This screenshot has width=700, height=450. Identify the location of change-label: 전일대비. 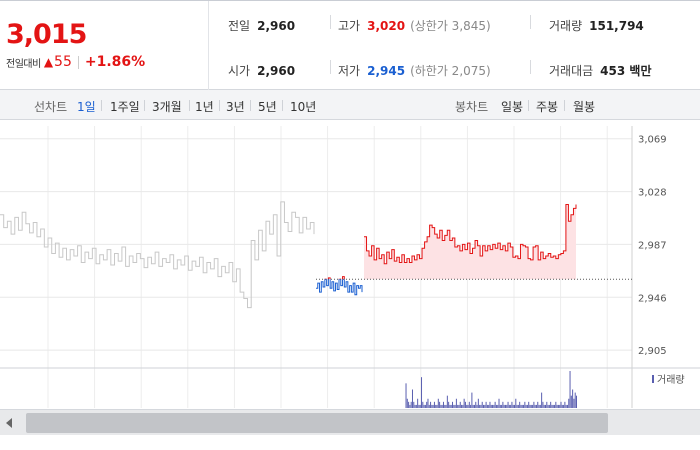
(23, 64).